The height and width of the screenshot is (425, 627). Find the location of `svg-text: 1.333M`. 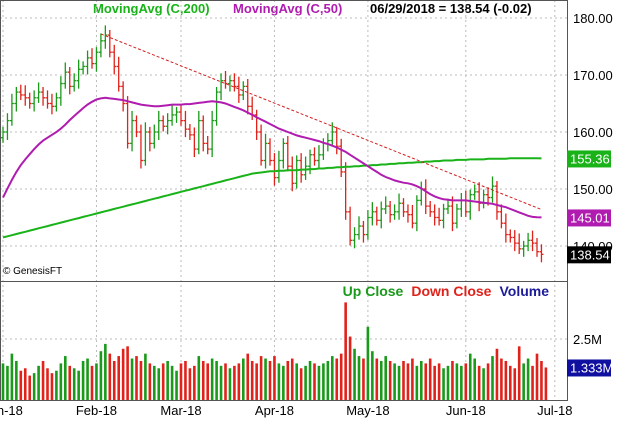

svg-text: 1.333M is located at coordinates (591, 367).